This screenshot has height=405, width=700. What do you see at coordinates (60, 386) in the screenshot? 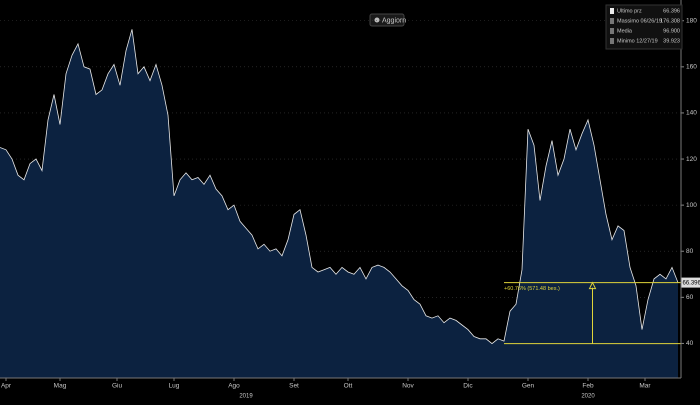
I see `x-tick-label: Mag` at bounding box center [60, 386].